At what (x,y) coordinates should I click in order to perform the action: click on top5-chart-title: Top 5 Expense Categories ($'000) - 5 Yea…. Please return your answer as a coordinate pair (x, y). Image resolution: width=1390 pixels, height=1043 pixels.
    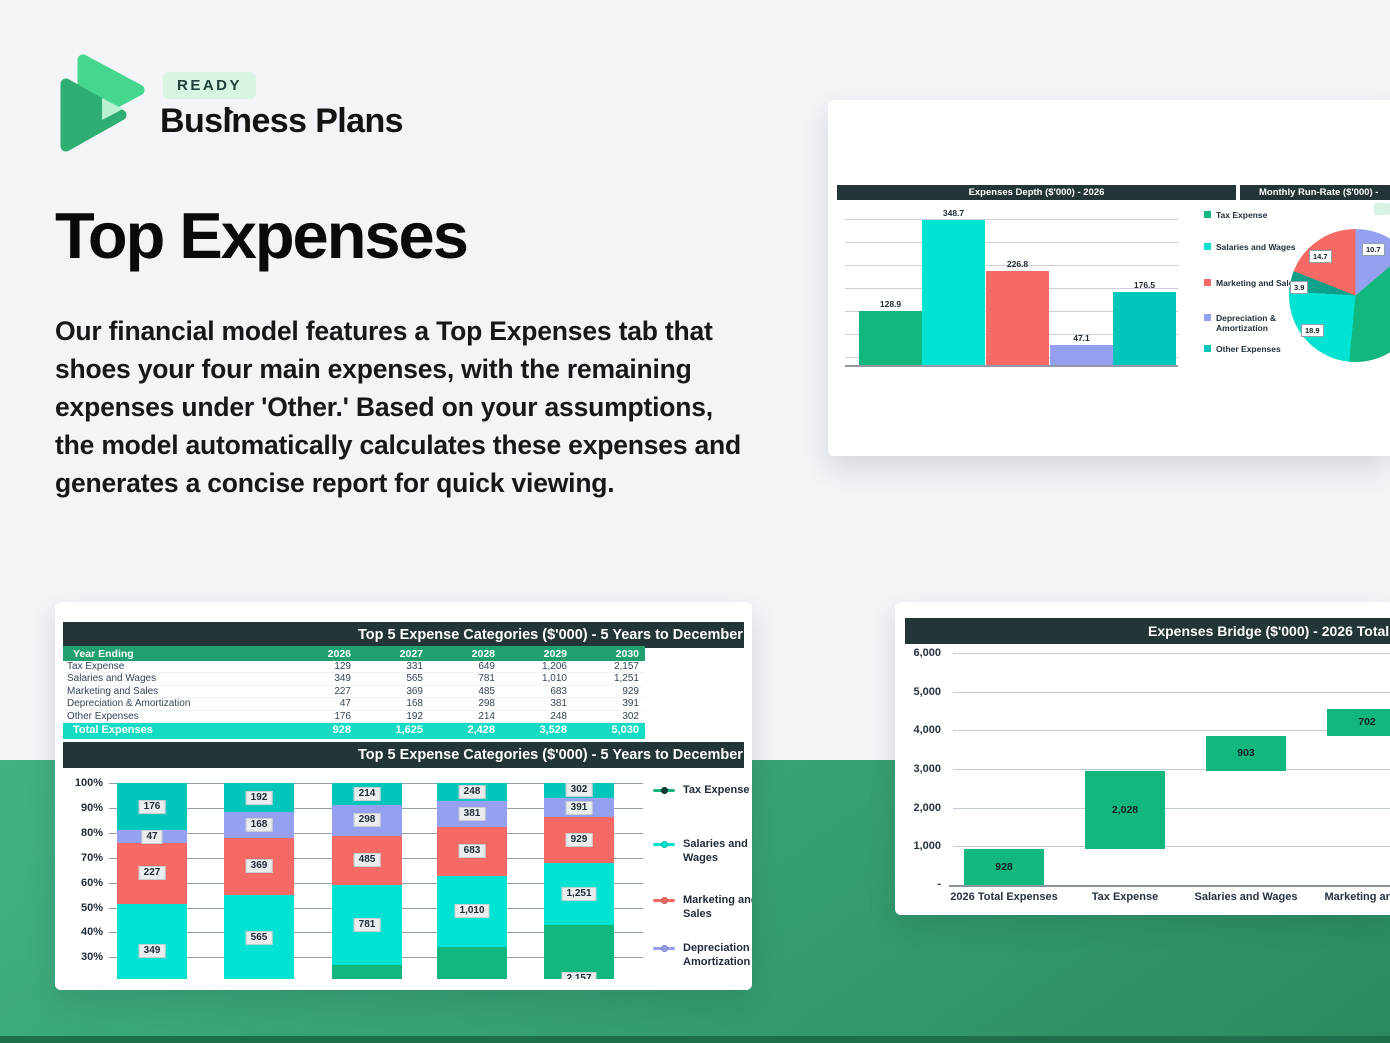
    Looking at the image, I should click on (403, 755).